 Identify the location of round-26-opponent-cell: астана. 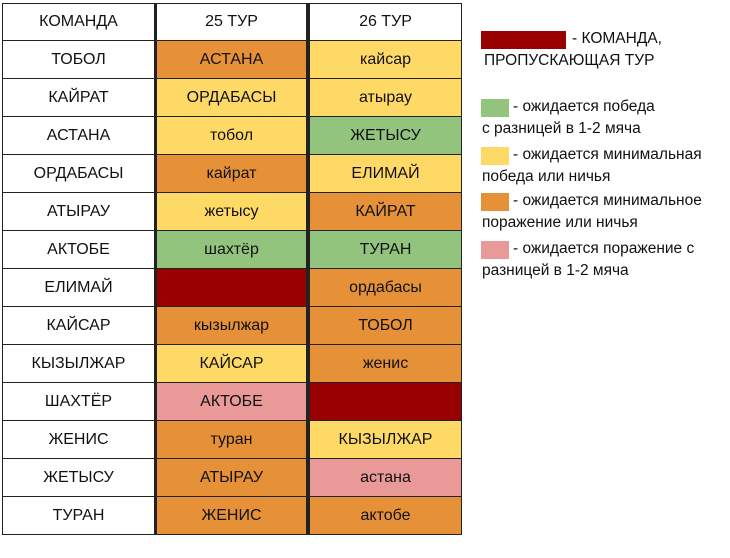
(385, 478).